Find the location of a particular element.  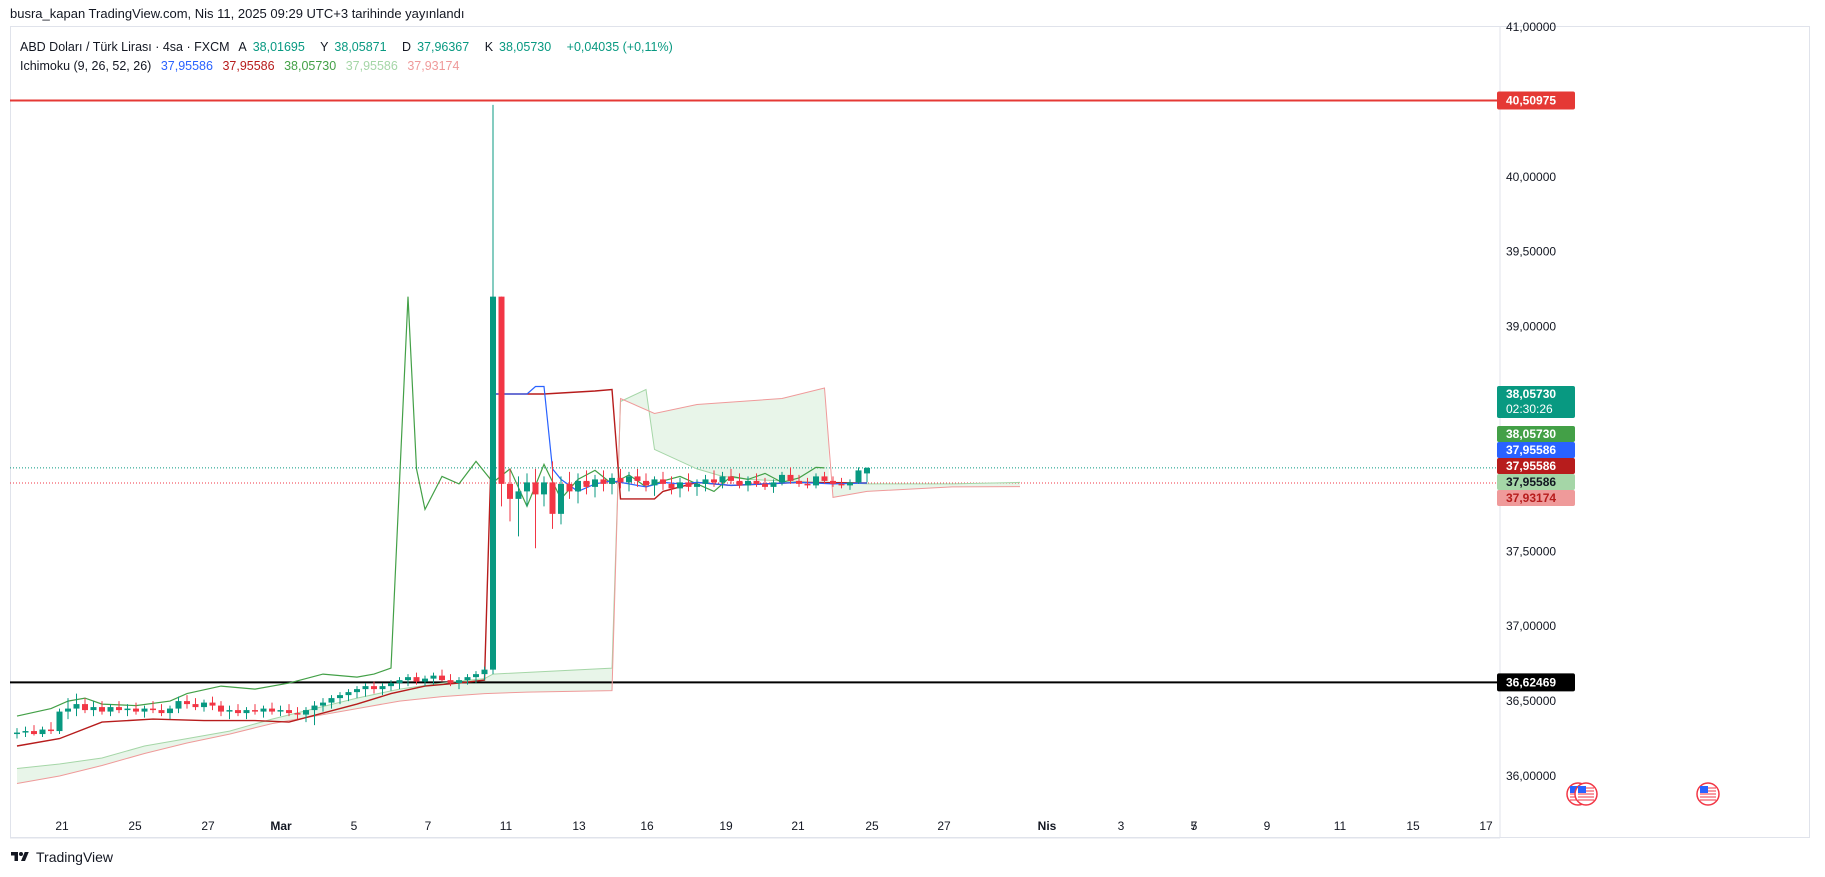

spanA-price-text: 37,95586 is located at coordinates (1531, 482).